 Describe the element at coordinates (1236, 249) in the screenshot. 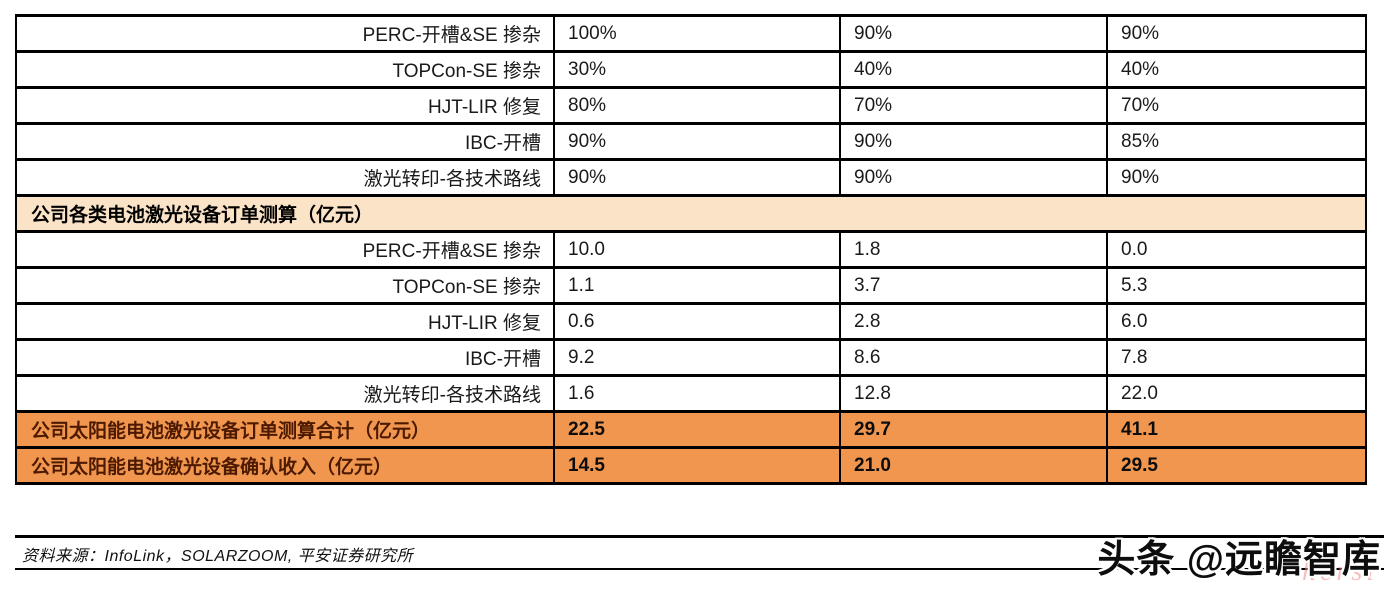

I see `value-cell: 0.0` at that location.